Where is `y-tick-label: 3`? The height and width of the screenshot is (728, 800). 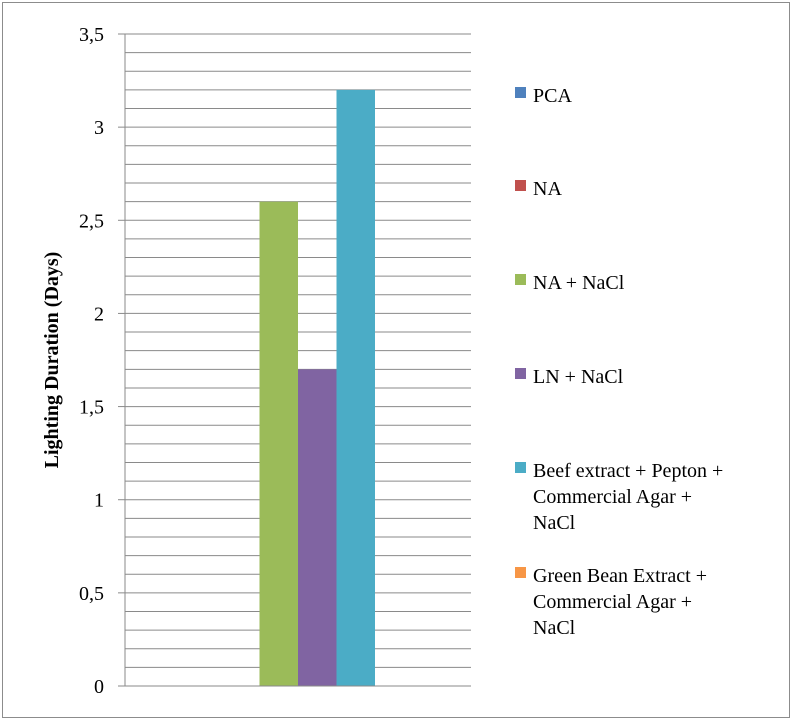
y-tick-label: 3 is located at coordinates (99, 128).